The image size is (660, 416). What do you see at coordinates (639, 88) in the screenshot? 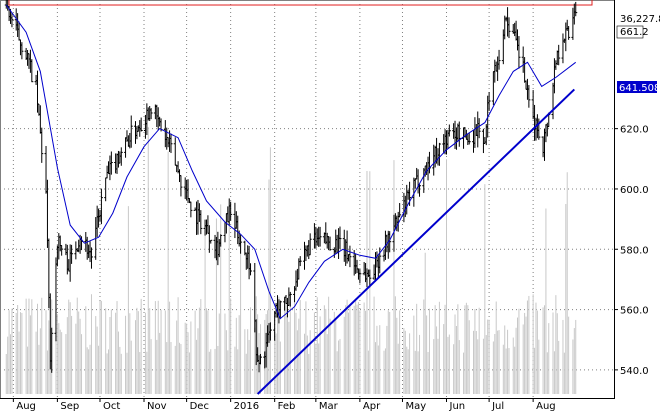
I see `ma-value-label: 641.508` at bounding box center [639, 88].